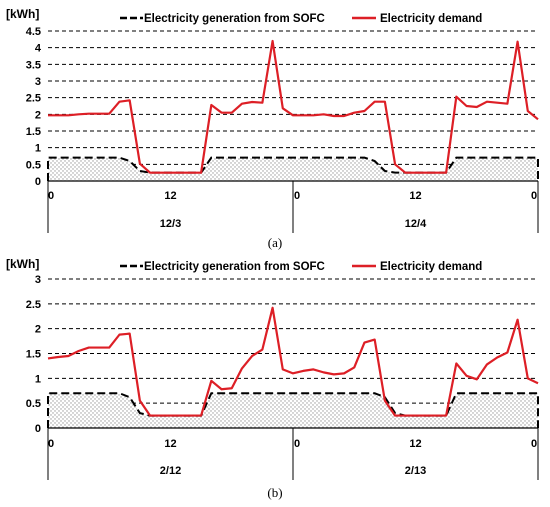 This screenshot has width=550, height=507. I want to click on sofc-area-a, so click(293, 169).